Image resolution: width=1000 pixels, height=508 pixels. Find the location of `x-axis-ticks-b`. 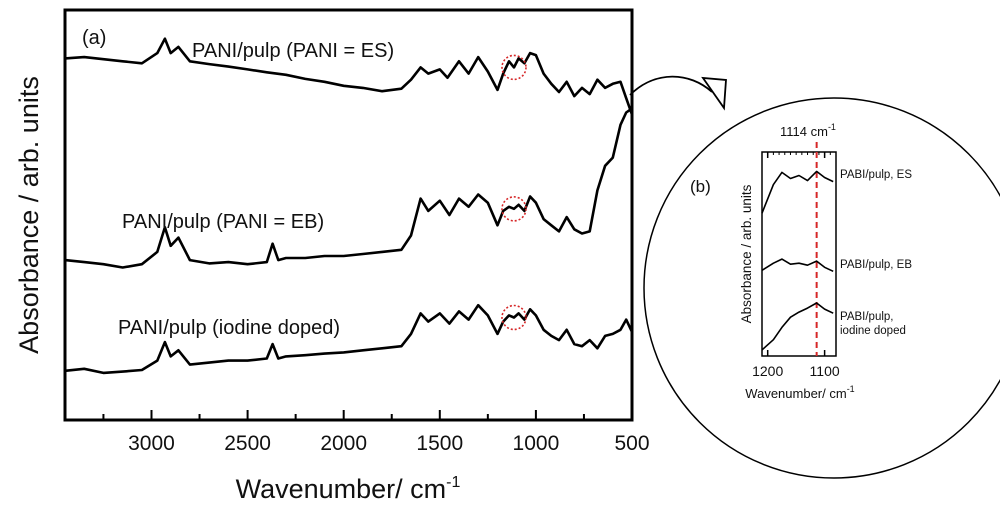

x-axis-ticks-b is located at coordinates (798, 254).